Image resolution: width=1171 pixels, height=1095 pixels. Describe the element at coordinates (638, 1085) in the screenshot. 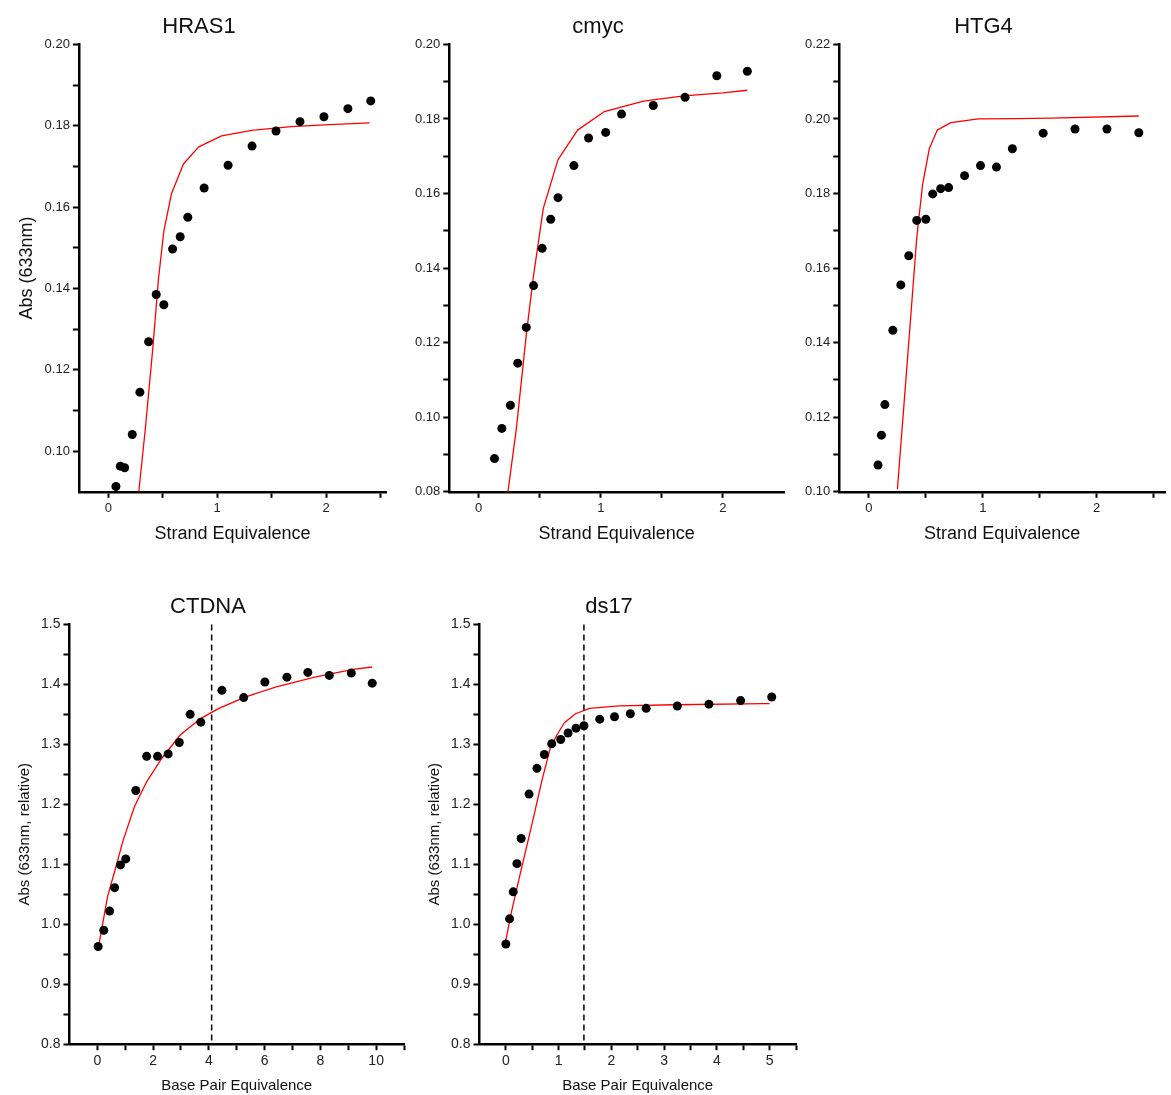

I see `x-axis-title: Base Pair Equivalence` at that location.